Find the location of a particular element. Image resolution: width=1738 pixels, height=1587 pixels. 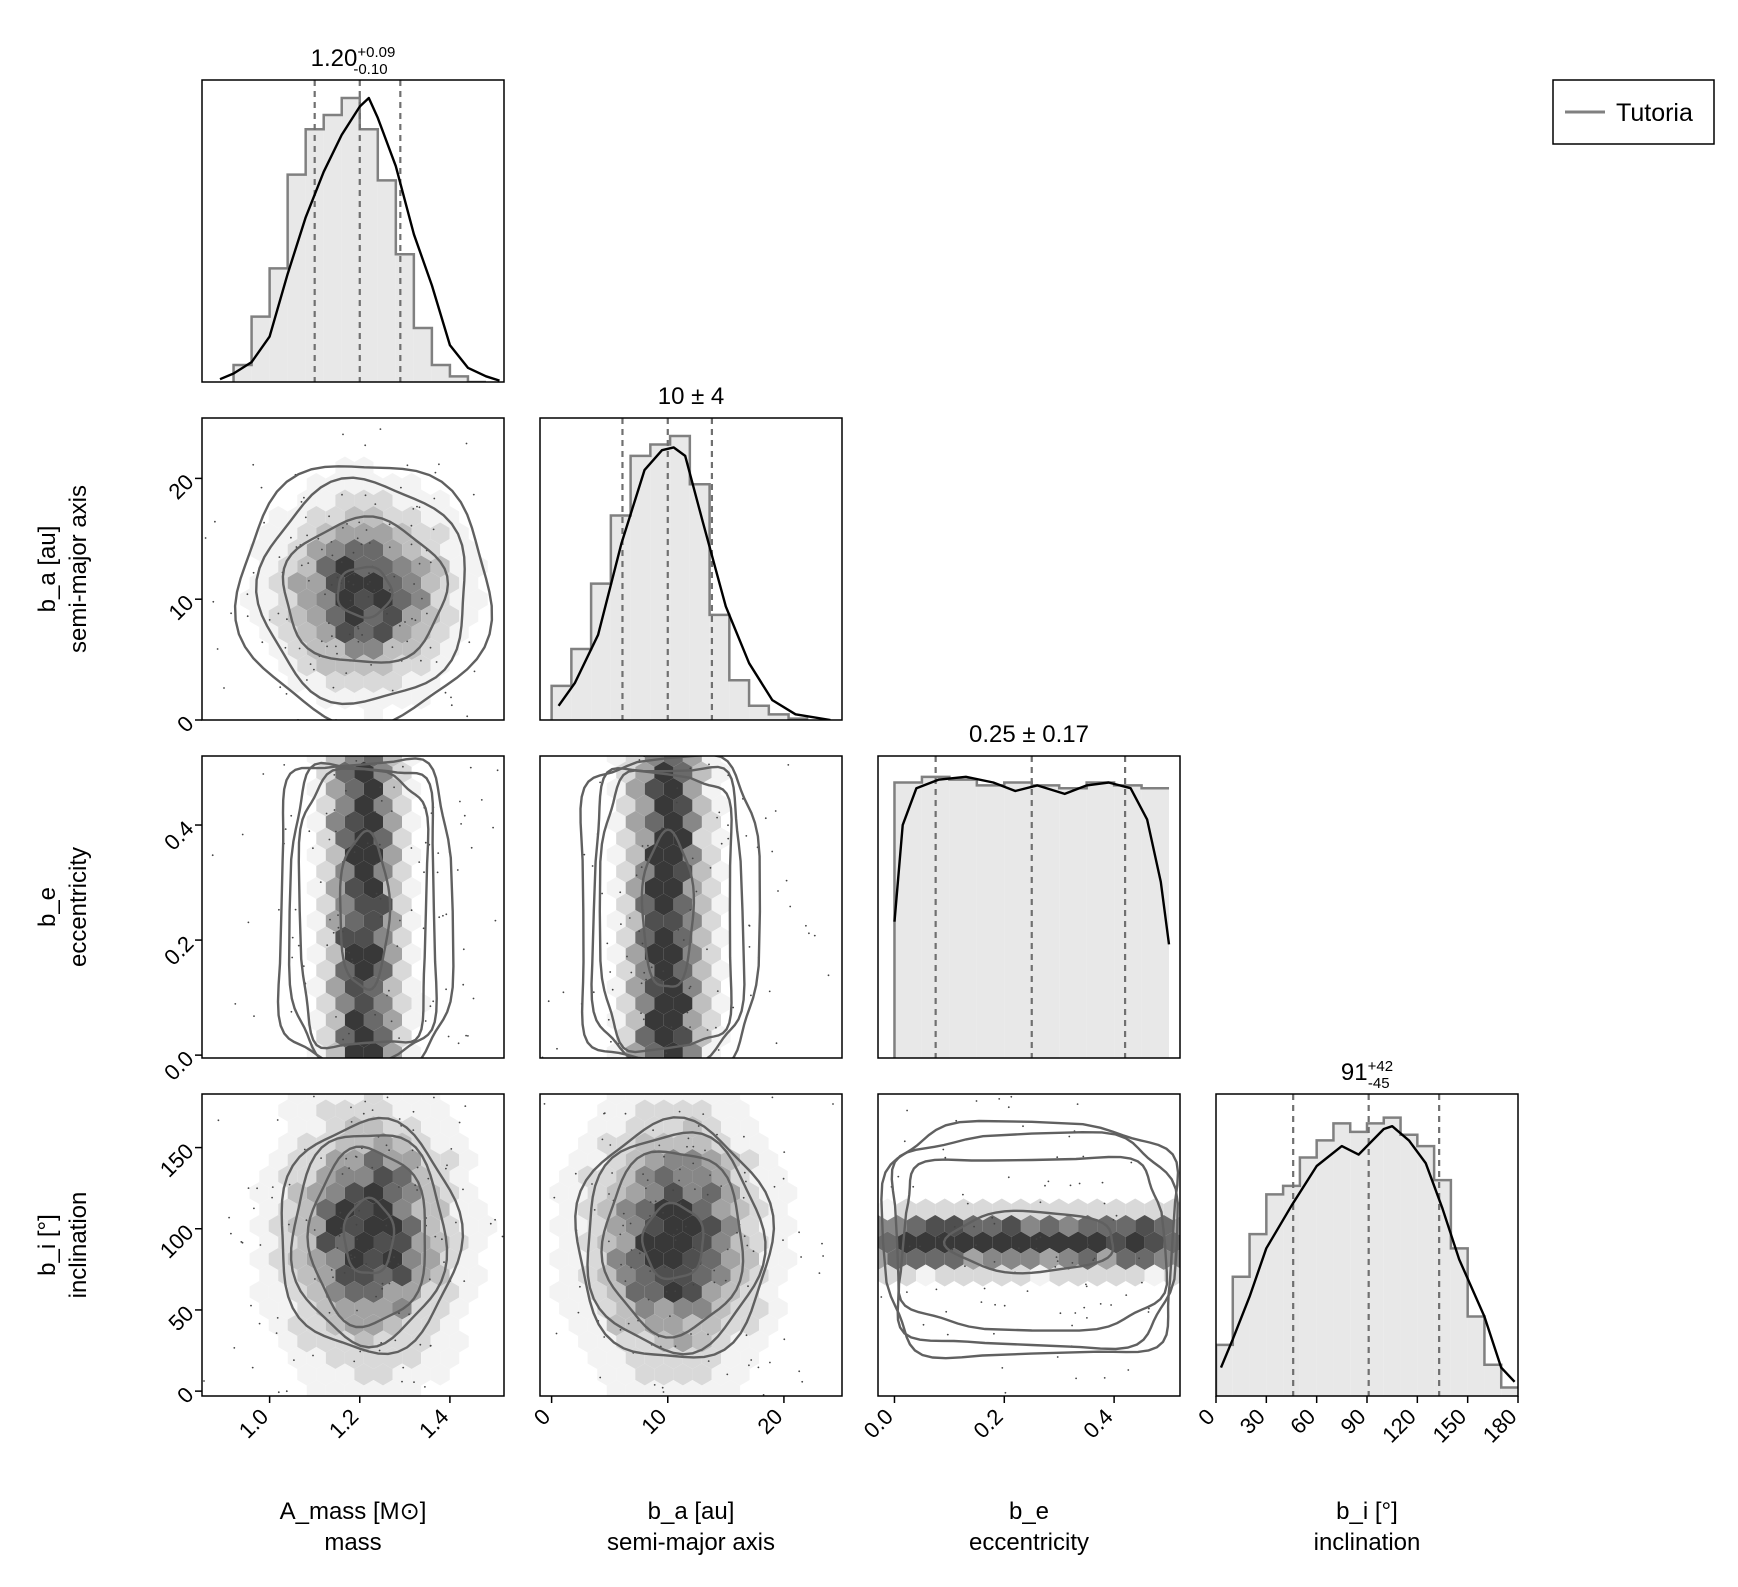

panel-frame is located at coordinates (353, 907).